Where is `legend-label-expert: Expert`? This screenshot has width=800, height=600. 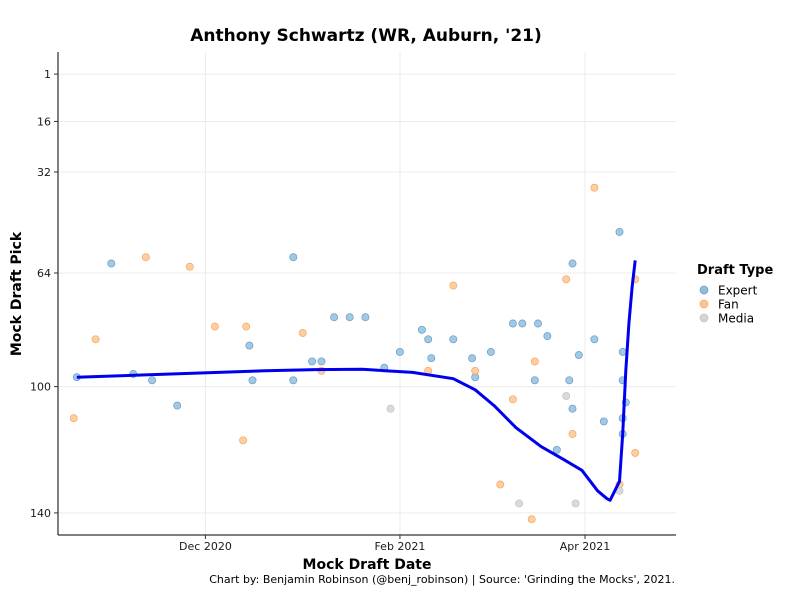 legend-label-expert: Expert is located at coordinates (738, 291).